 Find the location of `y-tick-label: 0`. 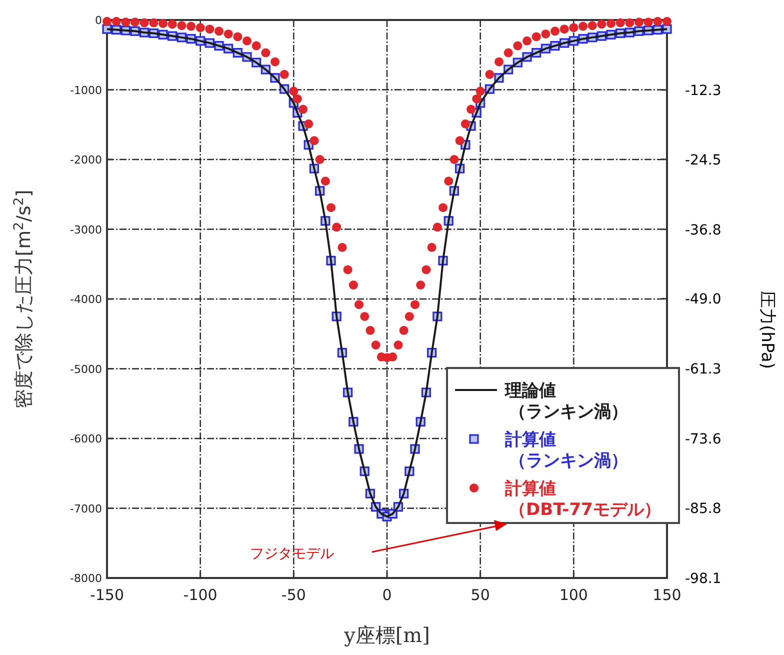

y-tick-label: 0 is located at coordinates (98, 20).